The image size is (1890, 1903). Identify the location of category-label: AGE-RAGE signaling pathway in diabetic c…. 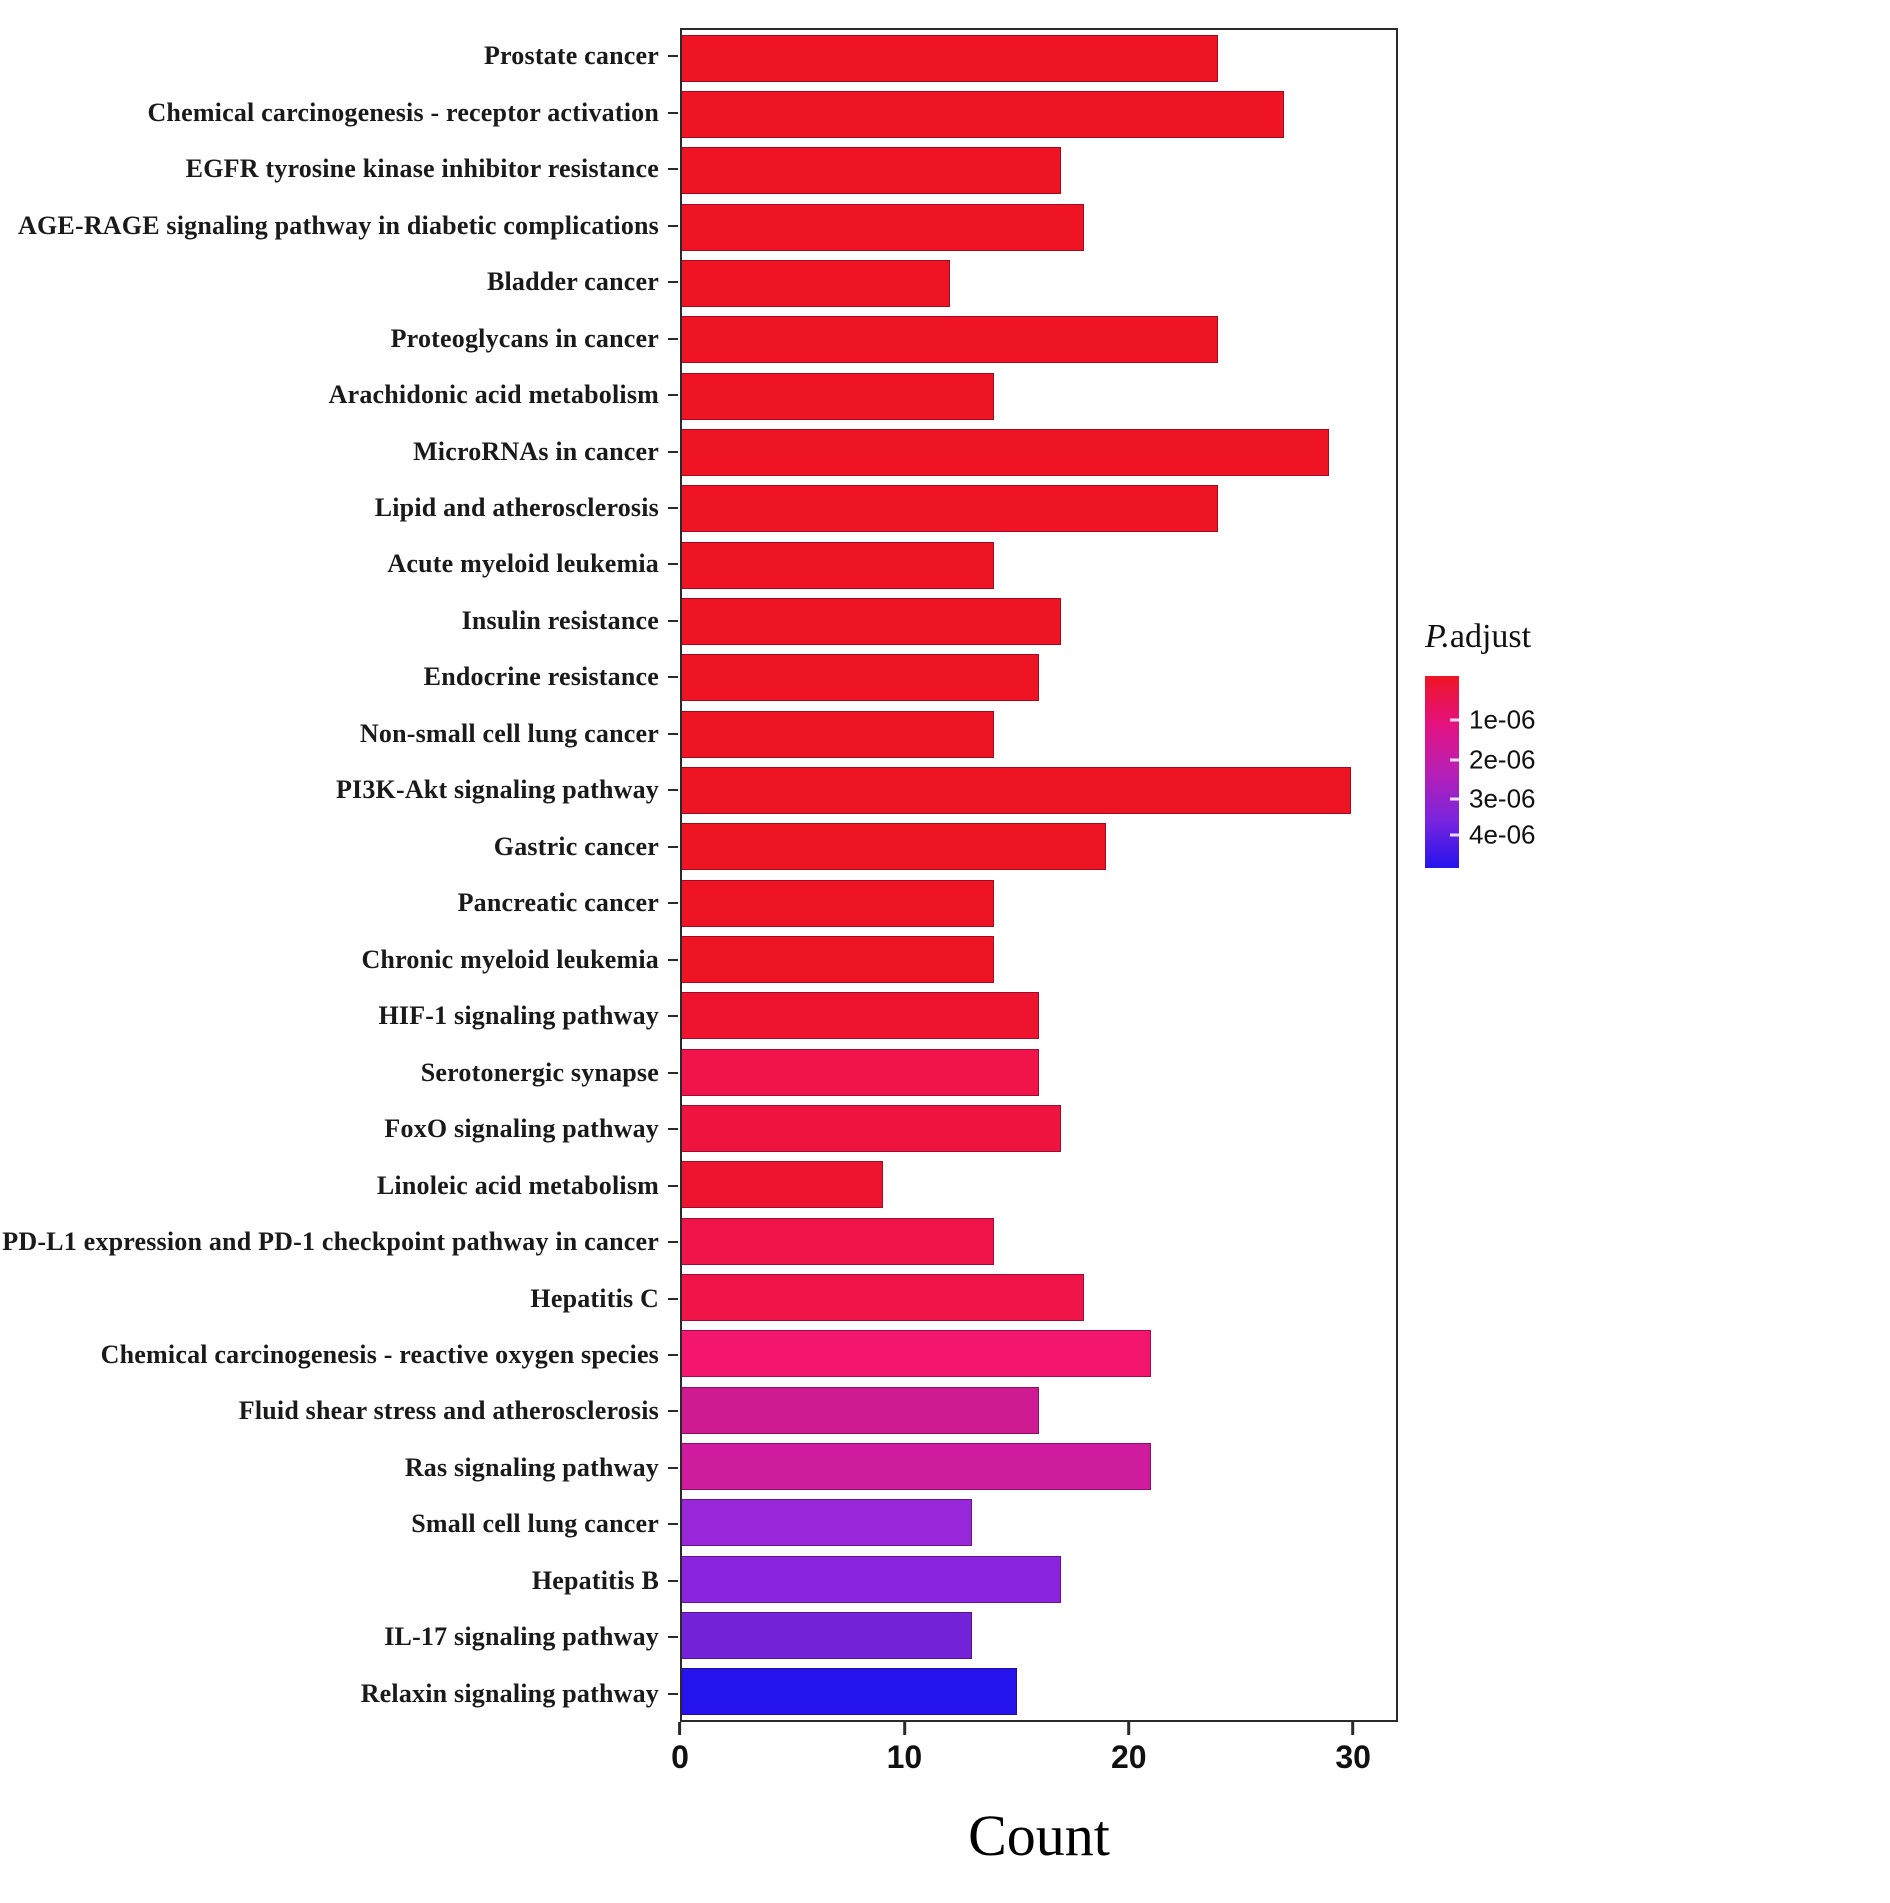
(338, 225).